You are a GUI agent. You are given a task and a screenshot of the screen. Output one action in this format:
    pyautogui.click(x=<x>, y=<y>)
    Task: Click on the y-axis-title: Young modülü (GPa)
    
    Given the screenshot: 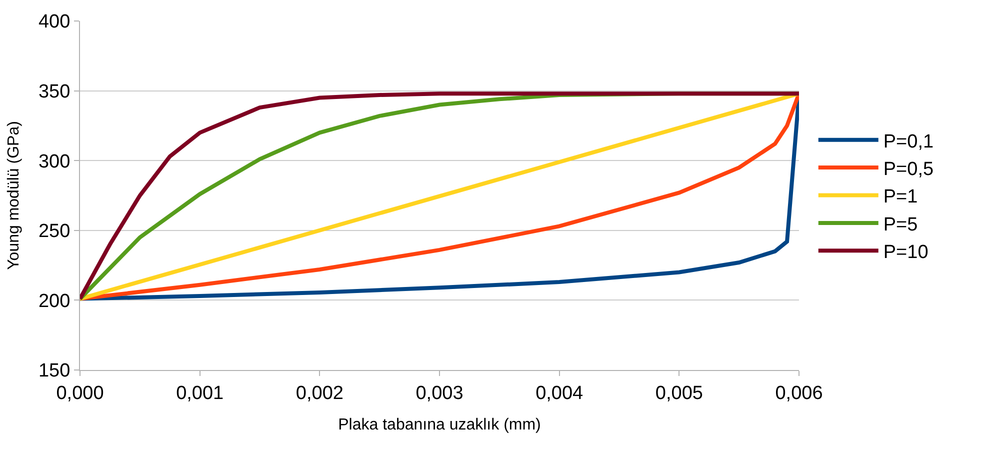 What is the action you would take?
    pyautogui.click(x=13, y=195)
    